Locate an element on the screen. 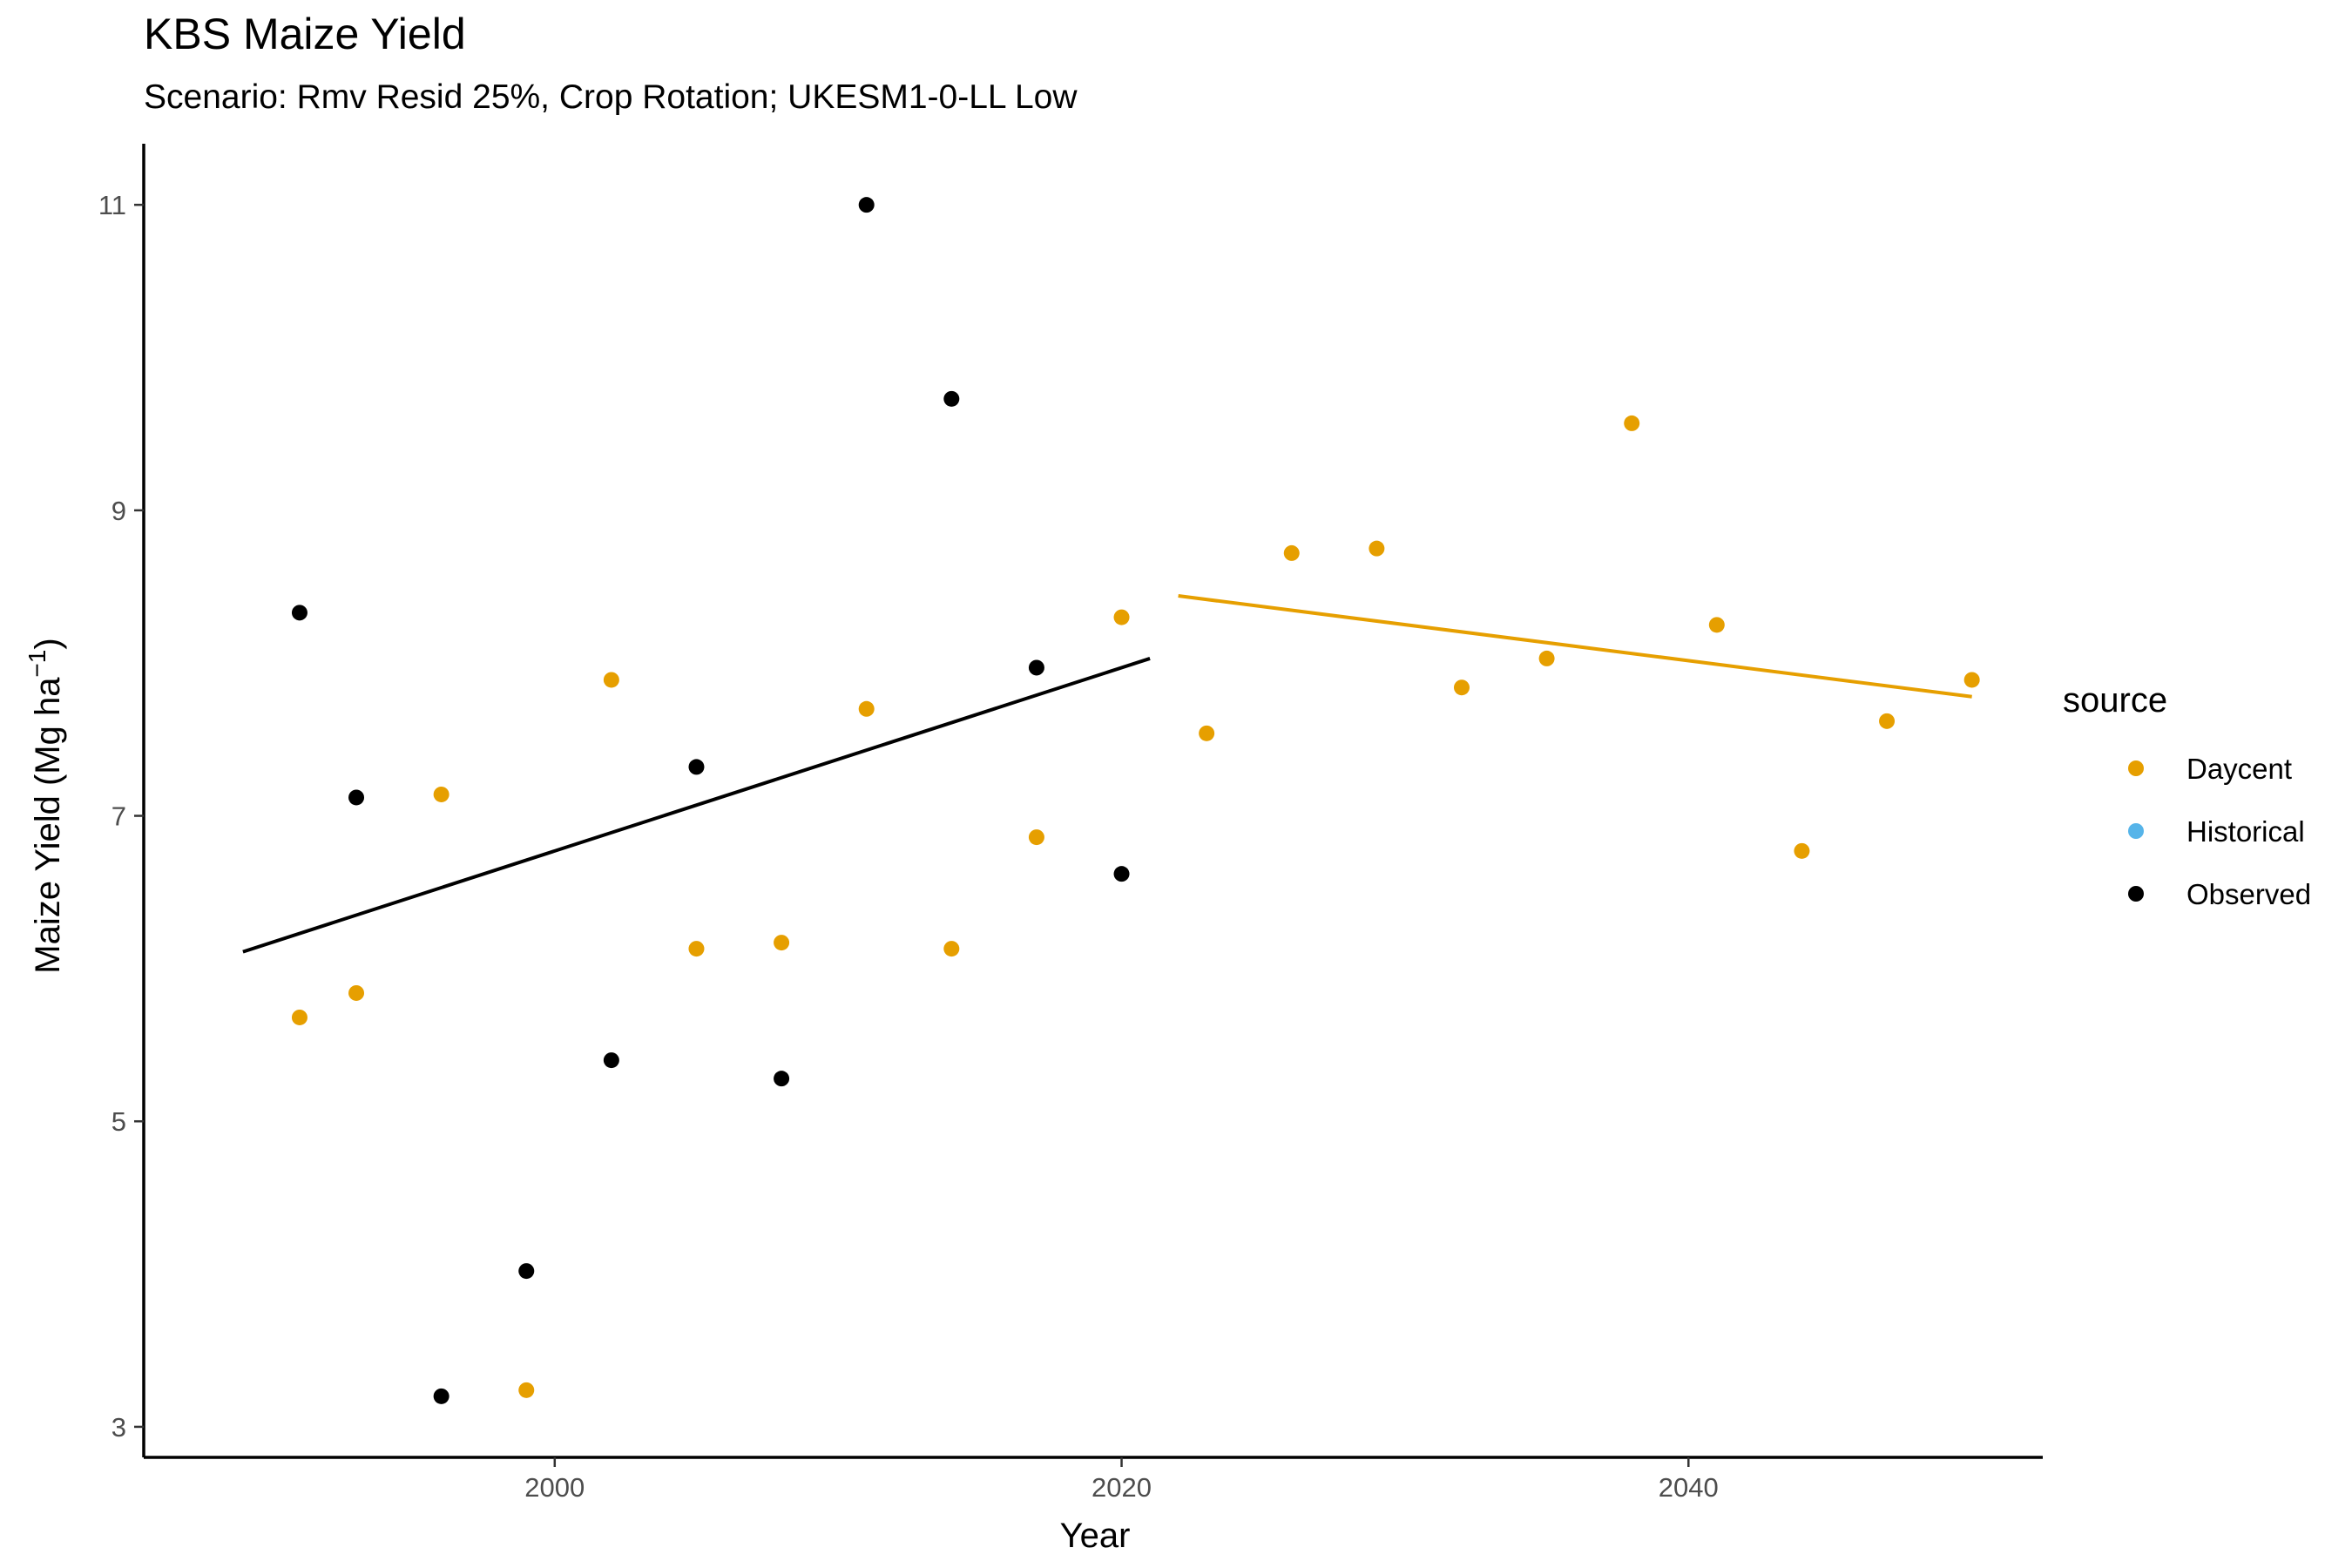  y-axis-title-text: Maize Yield (Mg ha is located at coordinates (48, 825).